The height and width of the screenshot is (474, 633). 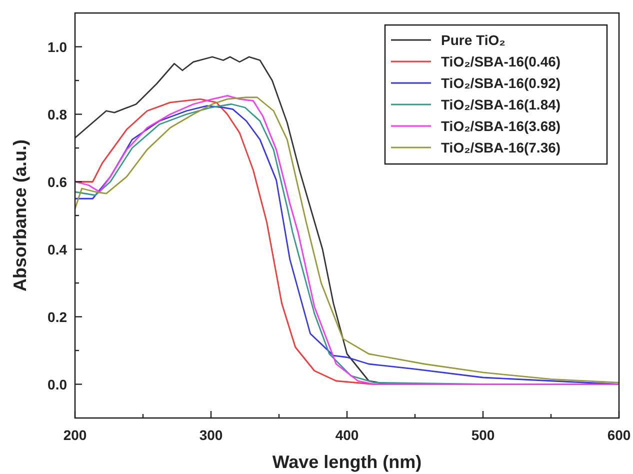 What do you see at coordinates (58, 249) in the screenshot?
I see `y-tick-label: 0.4` at bounding box center [58, 249].